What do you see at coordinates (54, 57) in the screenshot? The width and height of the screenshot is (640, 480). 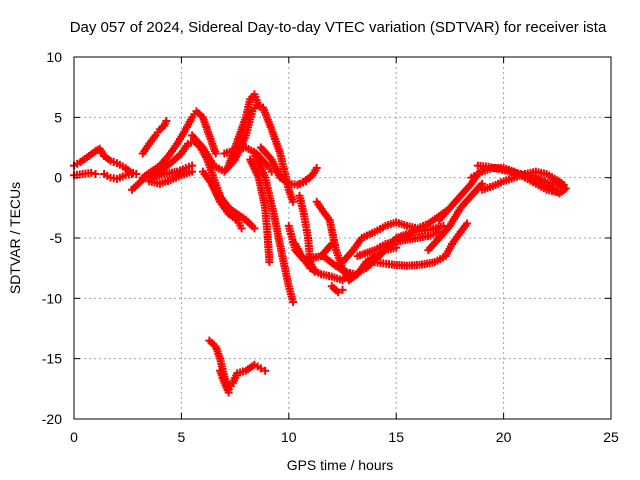 I see `y-tick-label: 10` at bounding box center [54, 57].